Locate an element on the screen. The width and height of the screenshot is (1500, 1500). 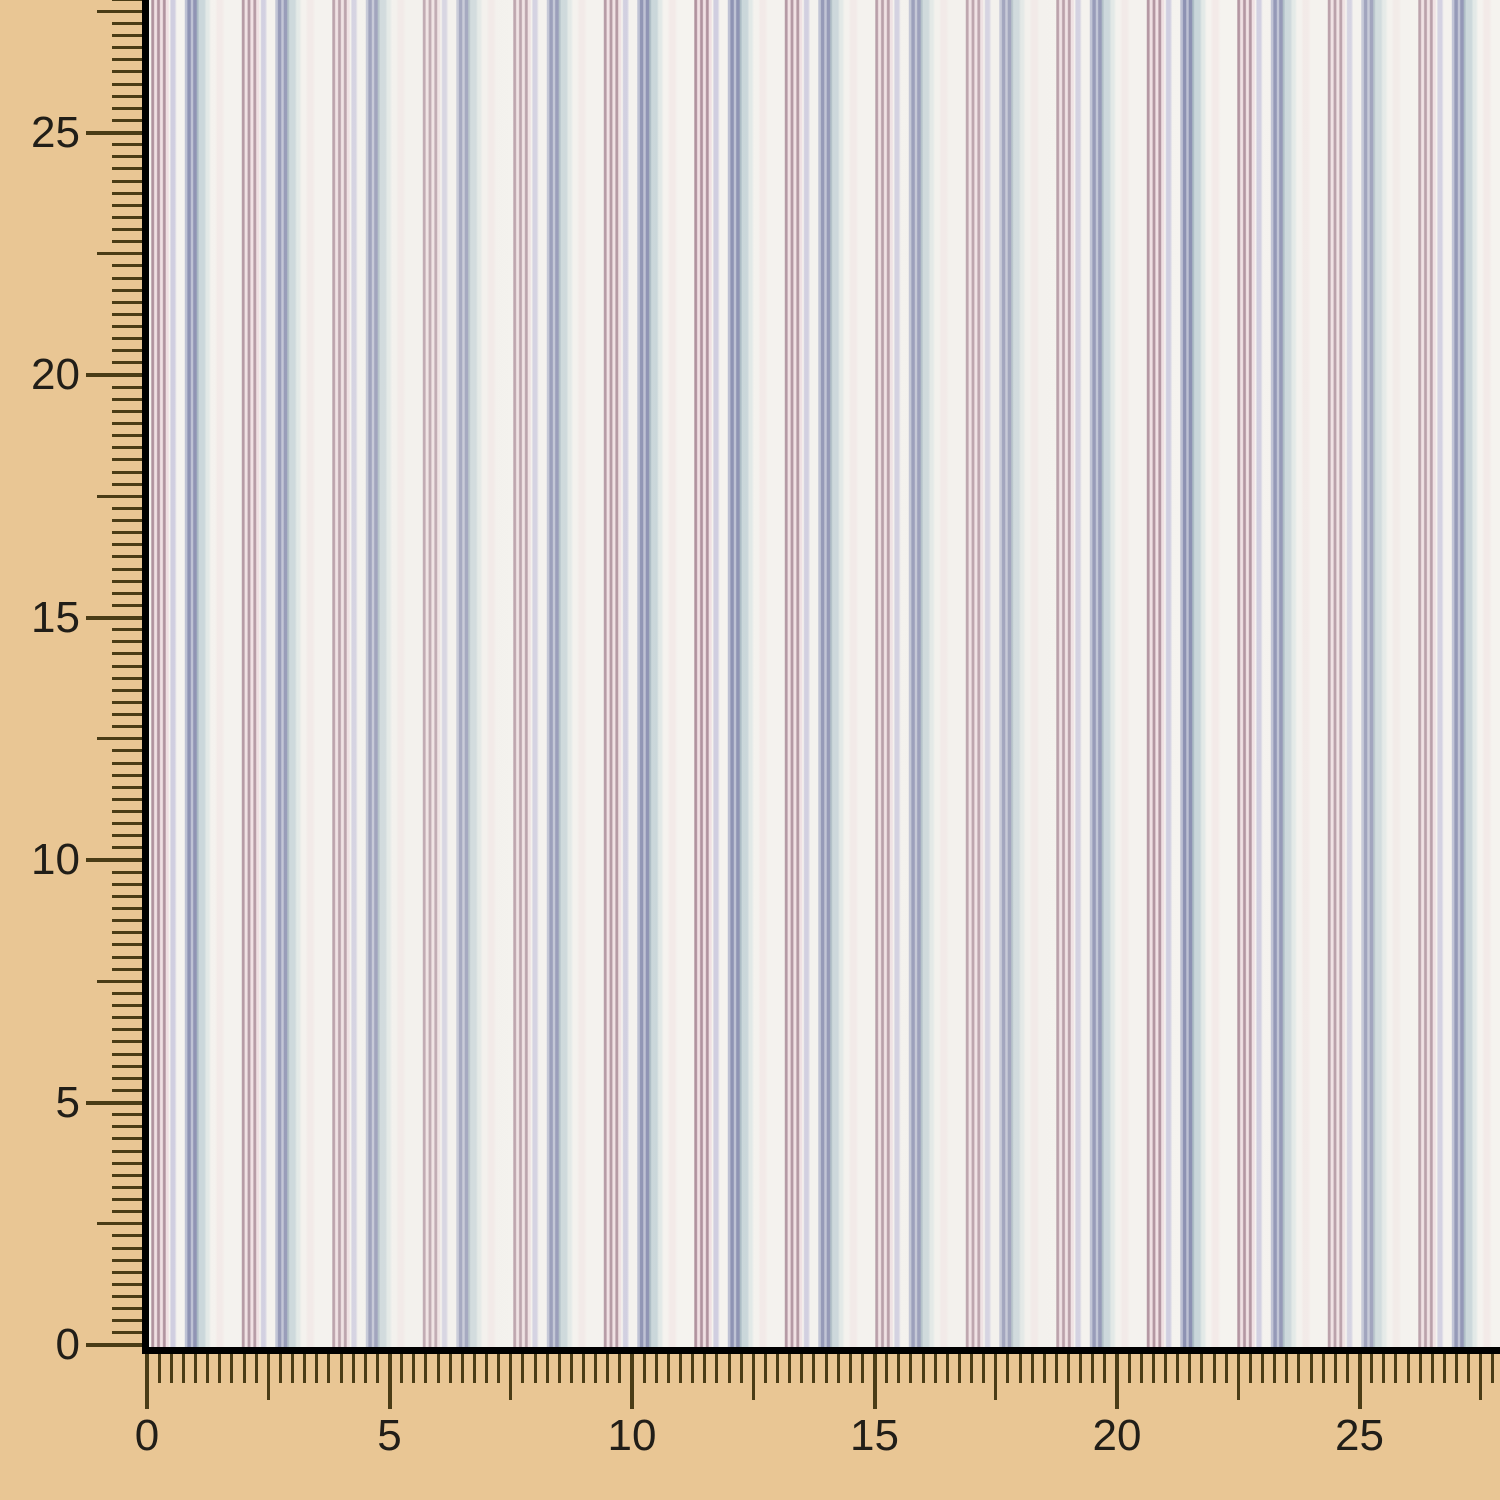
ruler-number-label: 0 is located at coordinates (67, 1344).